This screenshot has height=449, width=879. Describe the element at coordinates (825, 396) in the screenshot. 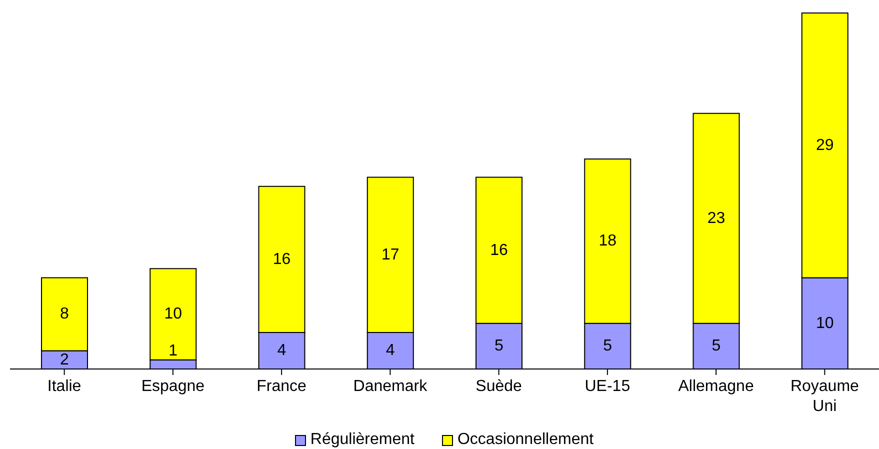

I see `x-tick-label: Royaume Uni` at that location.